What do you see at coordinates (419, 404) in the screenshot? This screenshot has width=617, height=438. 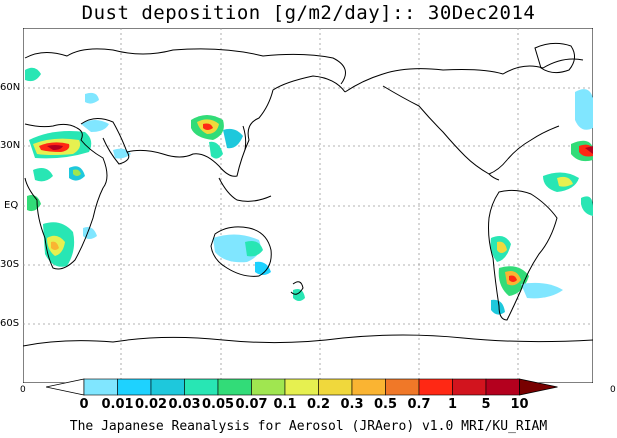 I see `colorbar-tick-label: 0.7` at bounding box center [419, 404].